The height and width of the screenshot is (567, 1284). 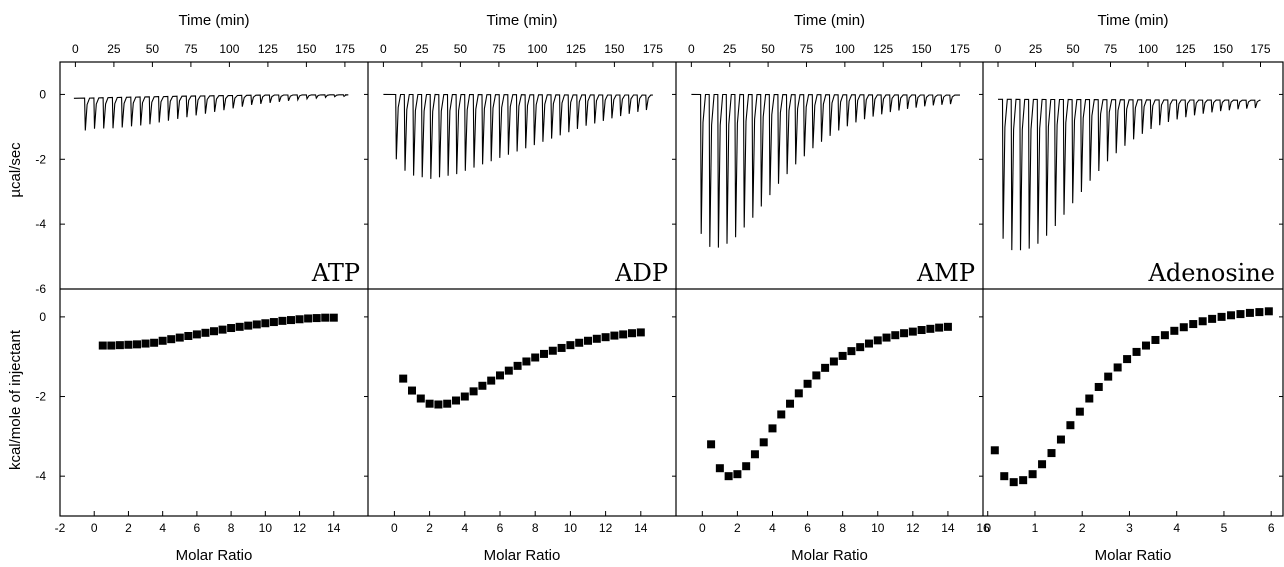 I want to click on top-x-tick-label: 75, so click(x=1111, y=49).